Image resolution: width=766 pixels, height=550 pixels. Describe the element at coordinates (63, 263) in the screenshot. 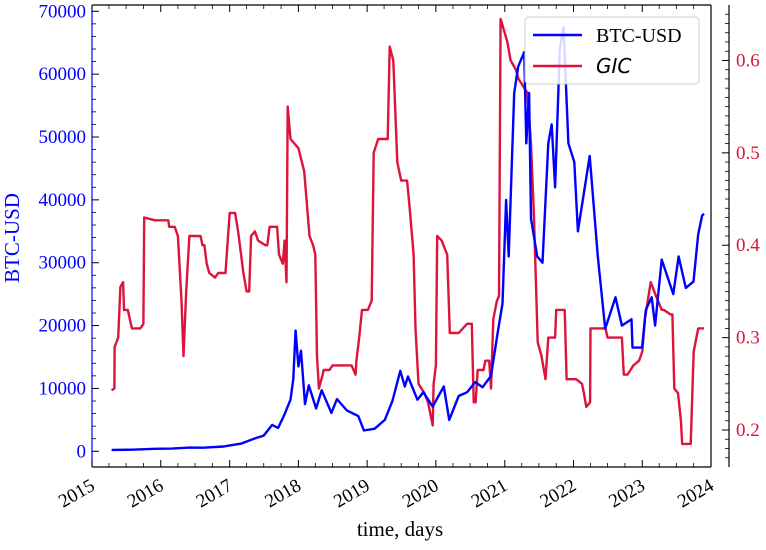

I see `y-tick-label-left: 30000` at that location.